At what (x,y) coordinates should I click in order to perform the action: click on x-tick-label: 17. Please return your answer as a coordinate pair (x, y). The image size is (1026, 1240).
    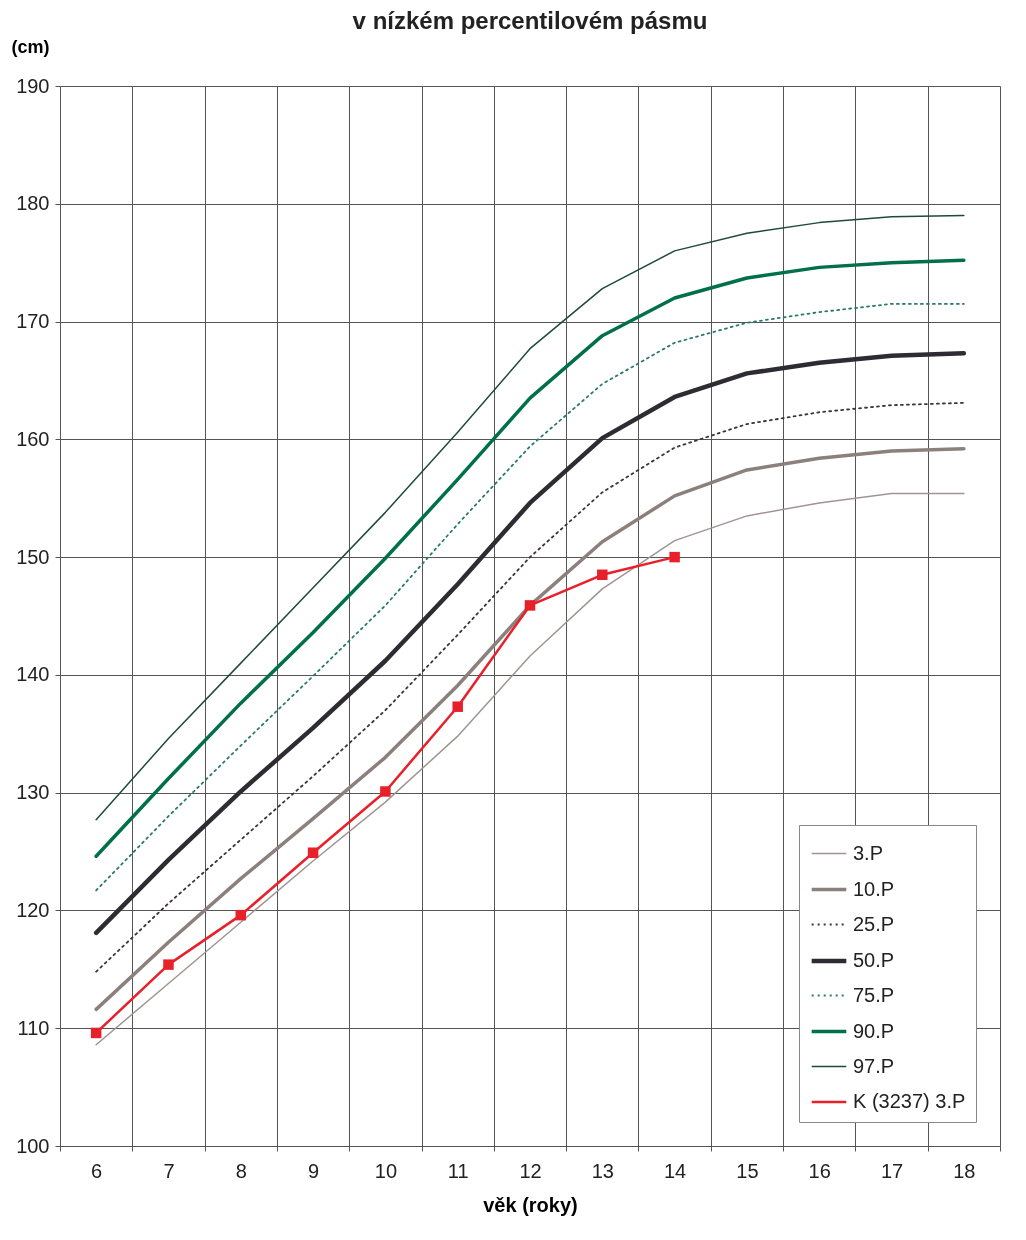
    Looking at the image, I should click on (892, 1170).